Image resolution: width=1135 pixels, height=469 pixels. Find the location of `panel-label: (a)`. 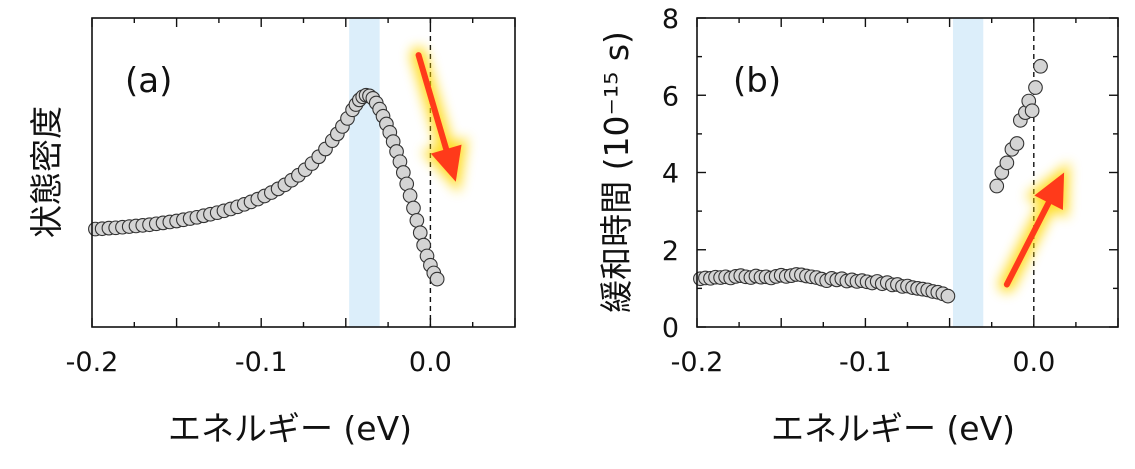

panel-label: (a) is located at coordinates (148, 81).